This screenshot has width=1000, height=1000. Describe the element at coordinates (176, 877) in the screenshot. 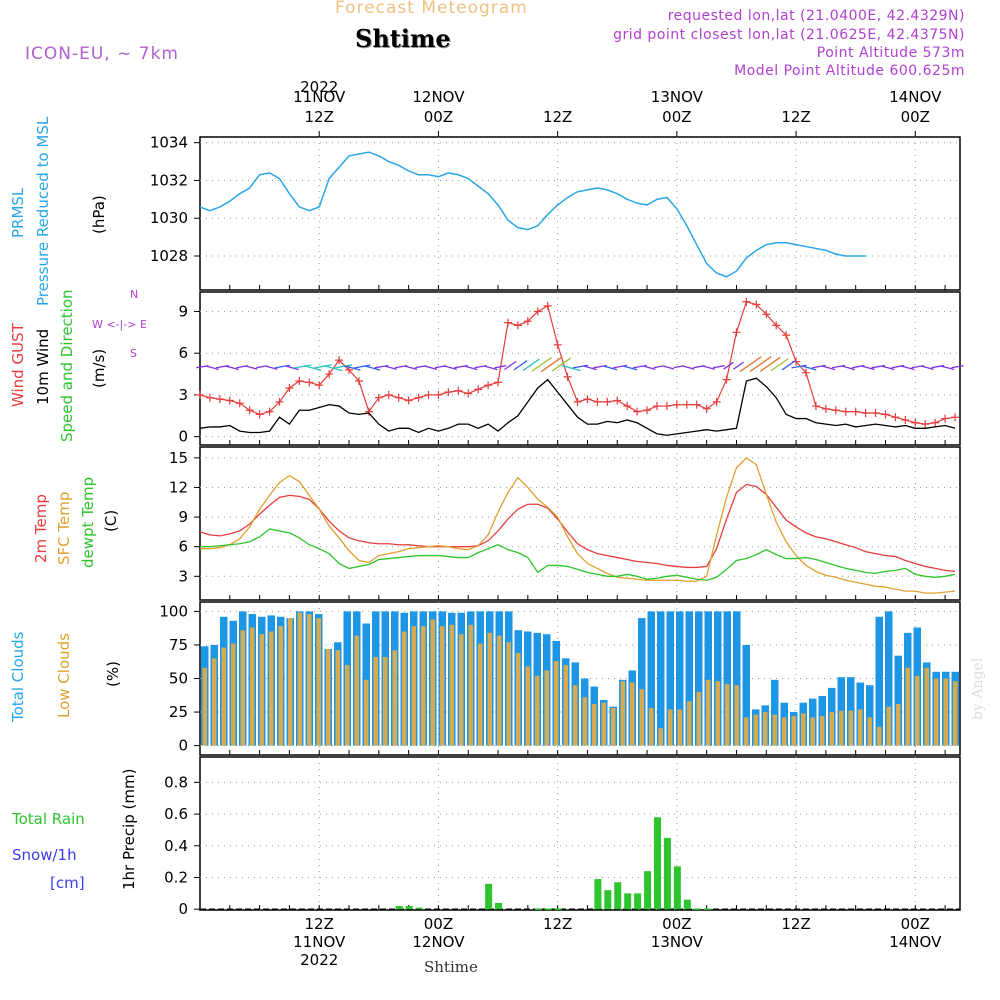

I see `y-tick-label: 0.2` at that location.